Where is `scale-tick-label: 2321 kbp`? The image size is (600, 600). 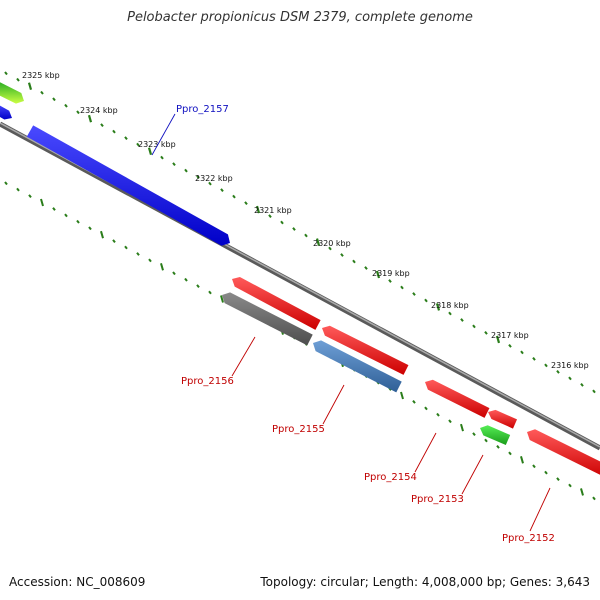 scale-tick-label: 2321 kbp is located at coordinates (273, 210).